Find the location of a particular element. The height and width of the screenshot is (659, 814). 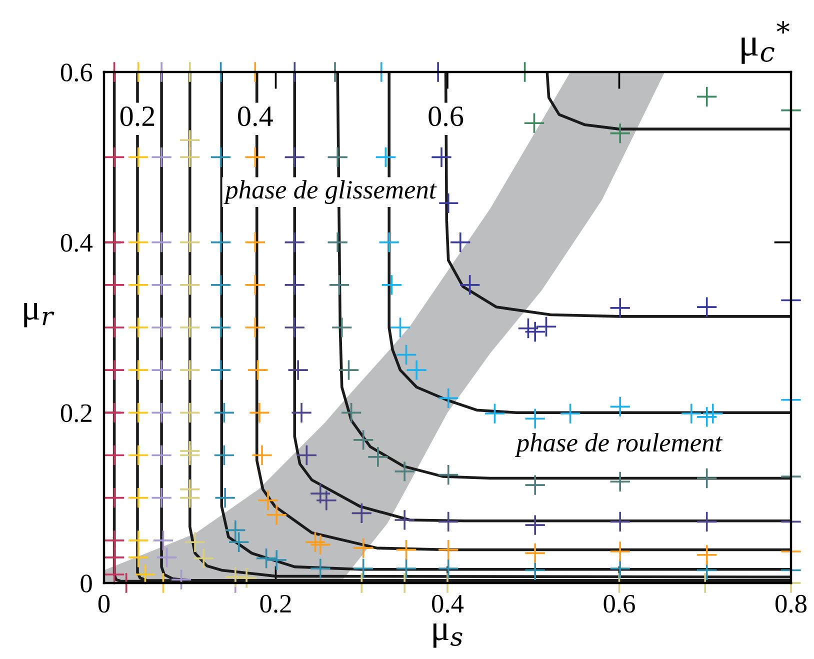

y-tick-label: 0.6 is located at coordinates (76, 73).